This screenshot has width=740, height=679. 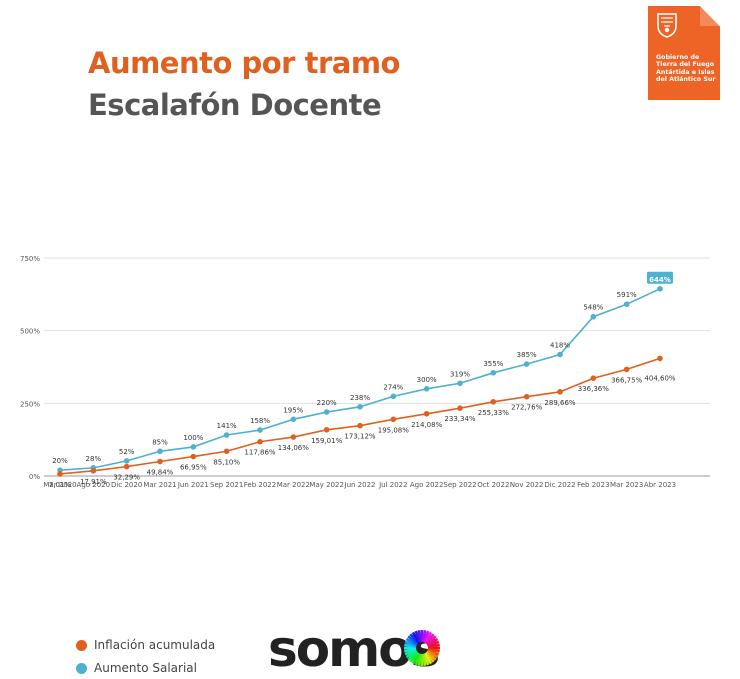 I want to click on legend-item-inflation: Inflación acumulada, so click(x=145, y=645).